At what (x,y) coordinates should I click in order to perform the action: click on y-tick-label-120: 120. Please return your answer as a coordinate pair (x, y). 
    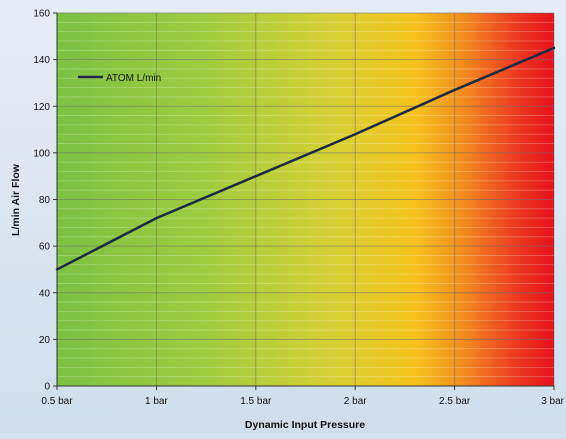
    Looking at the image, I should click on (41, 107).